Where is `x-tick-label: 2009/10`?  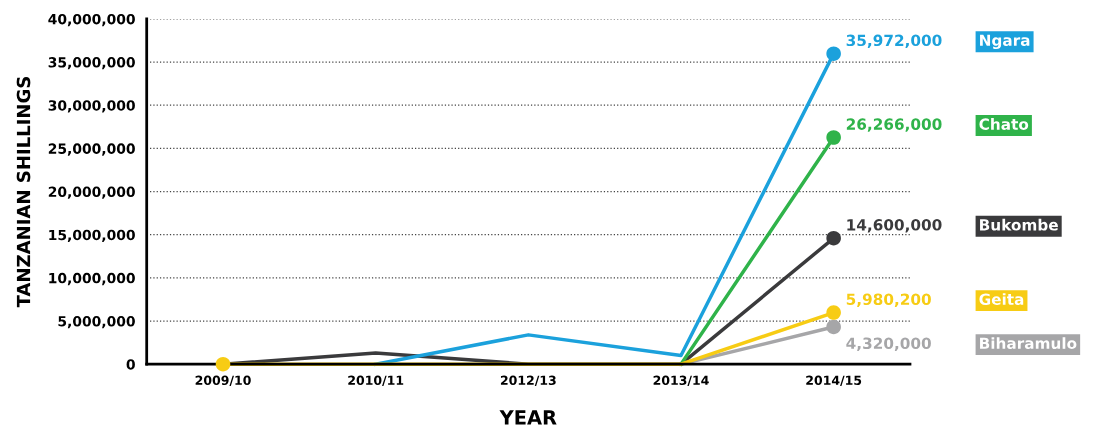 x-tick-label: 2009/10 is located at coordinates (223, 380).